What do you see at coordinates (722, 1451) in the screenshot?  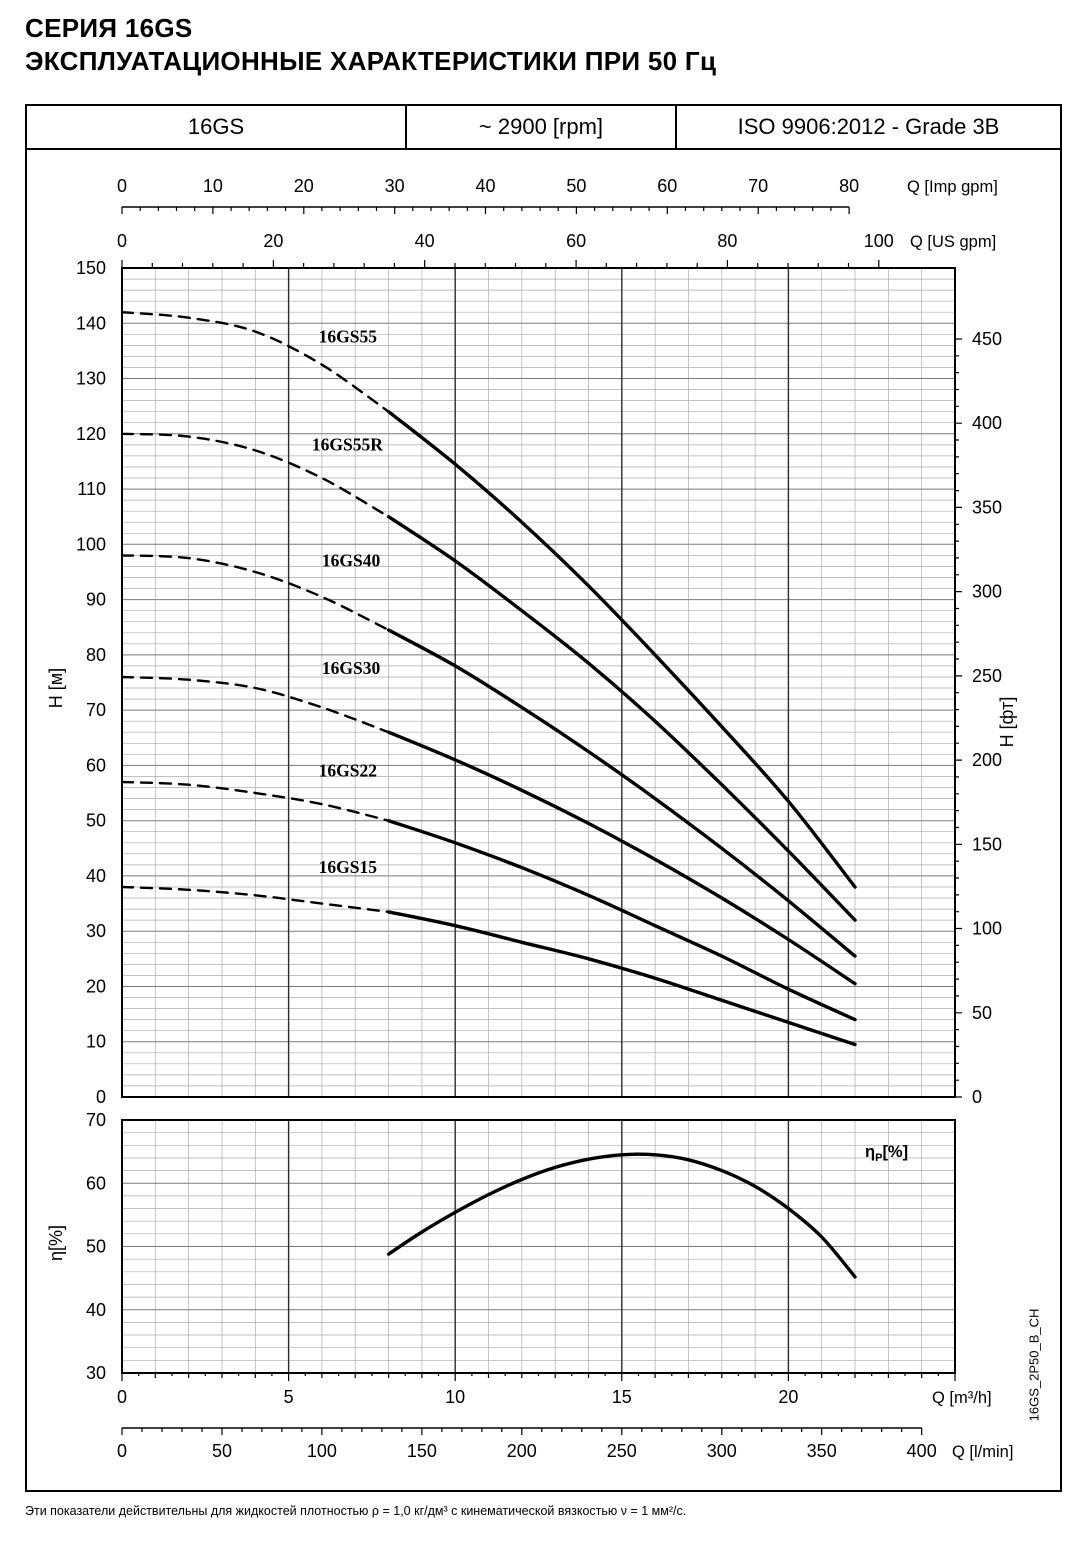 I see `lmin-tick-label: 300` at bounding box center [722, 1451].